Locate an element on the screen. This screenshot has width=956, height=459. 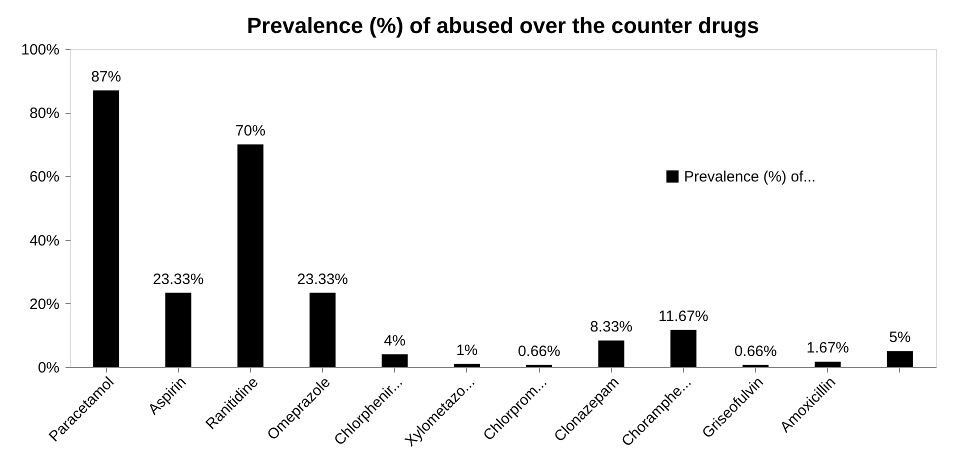
y-tick-label: 80% is located at coordinates (44, 113).